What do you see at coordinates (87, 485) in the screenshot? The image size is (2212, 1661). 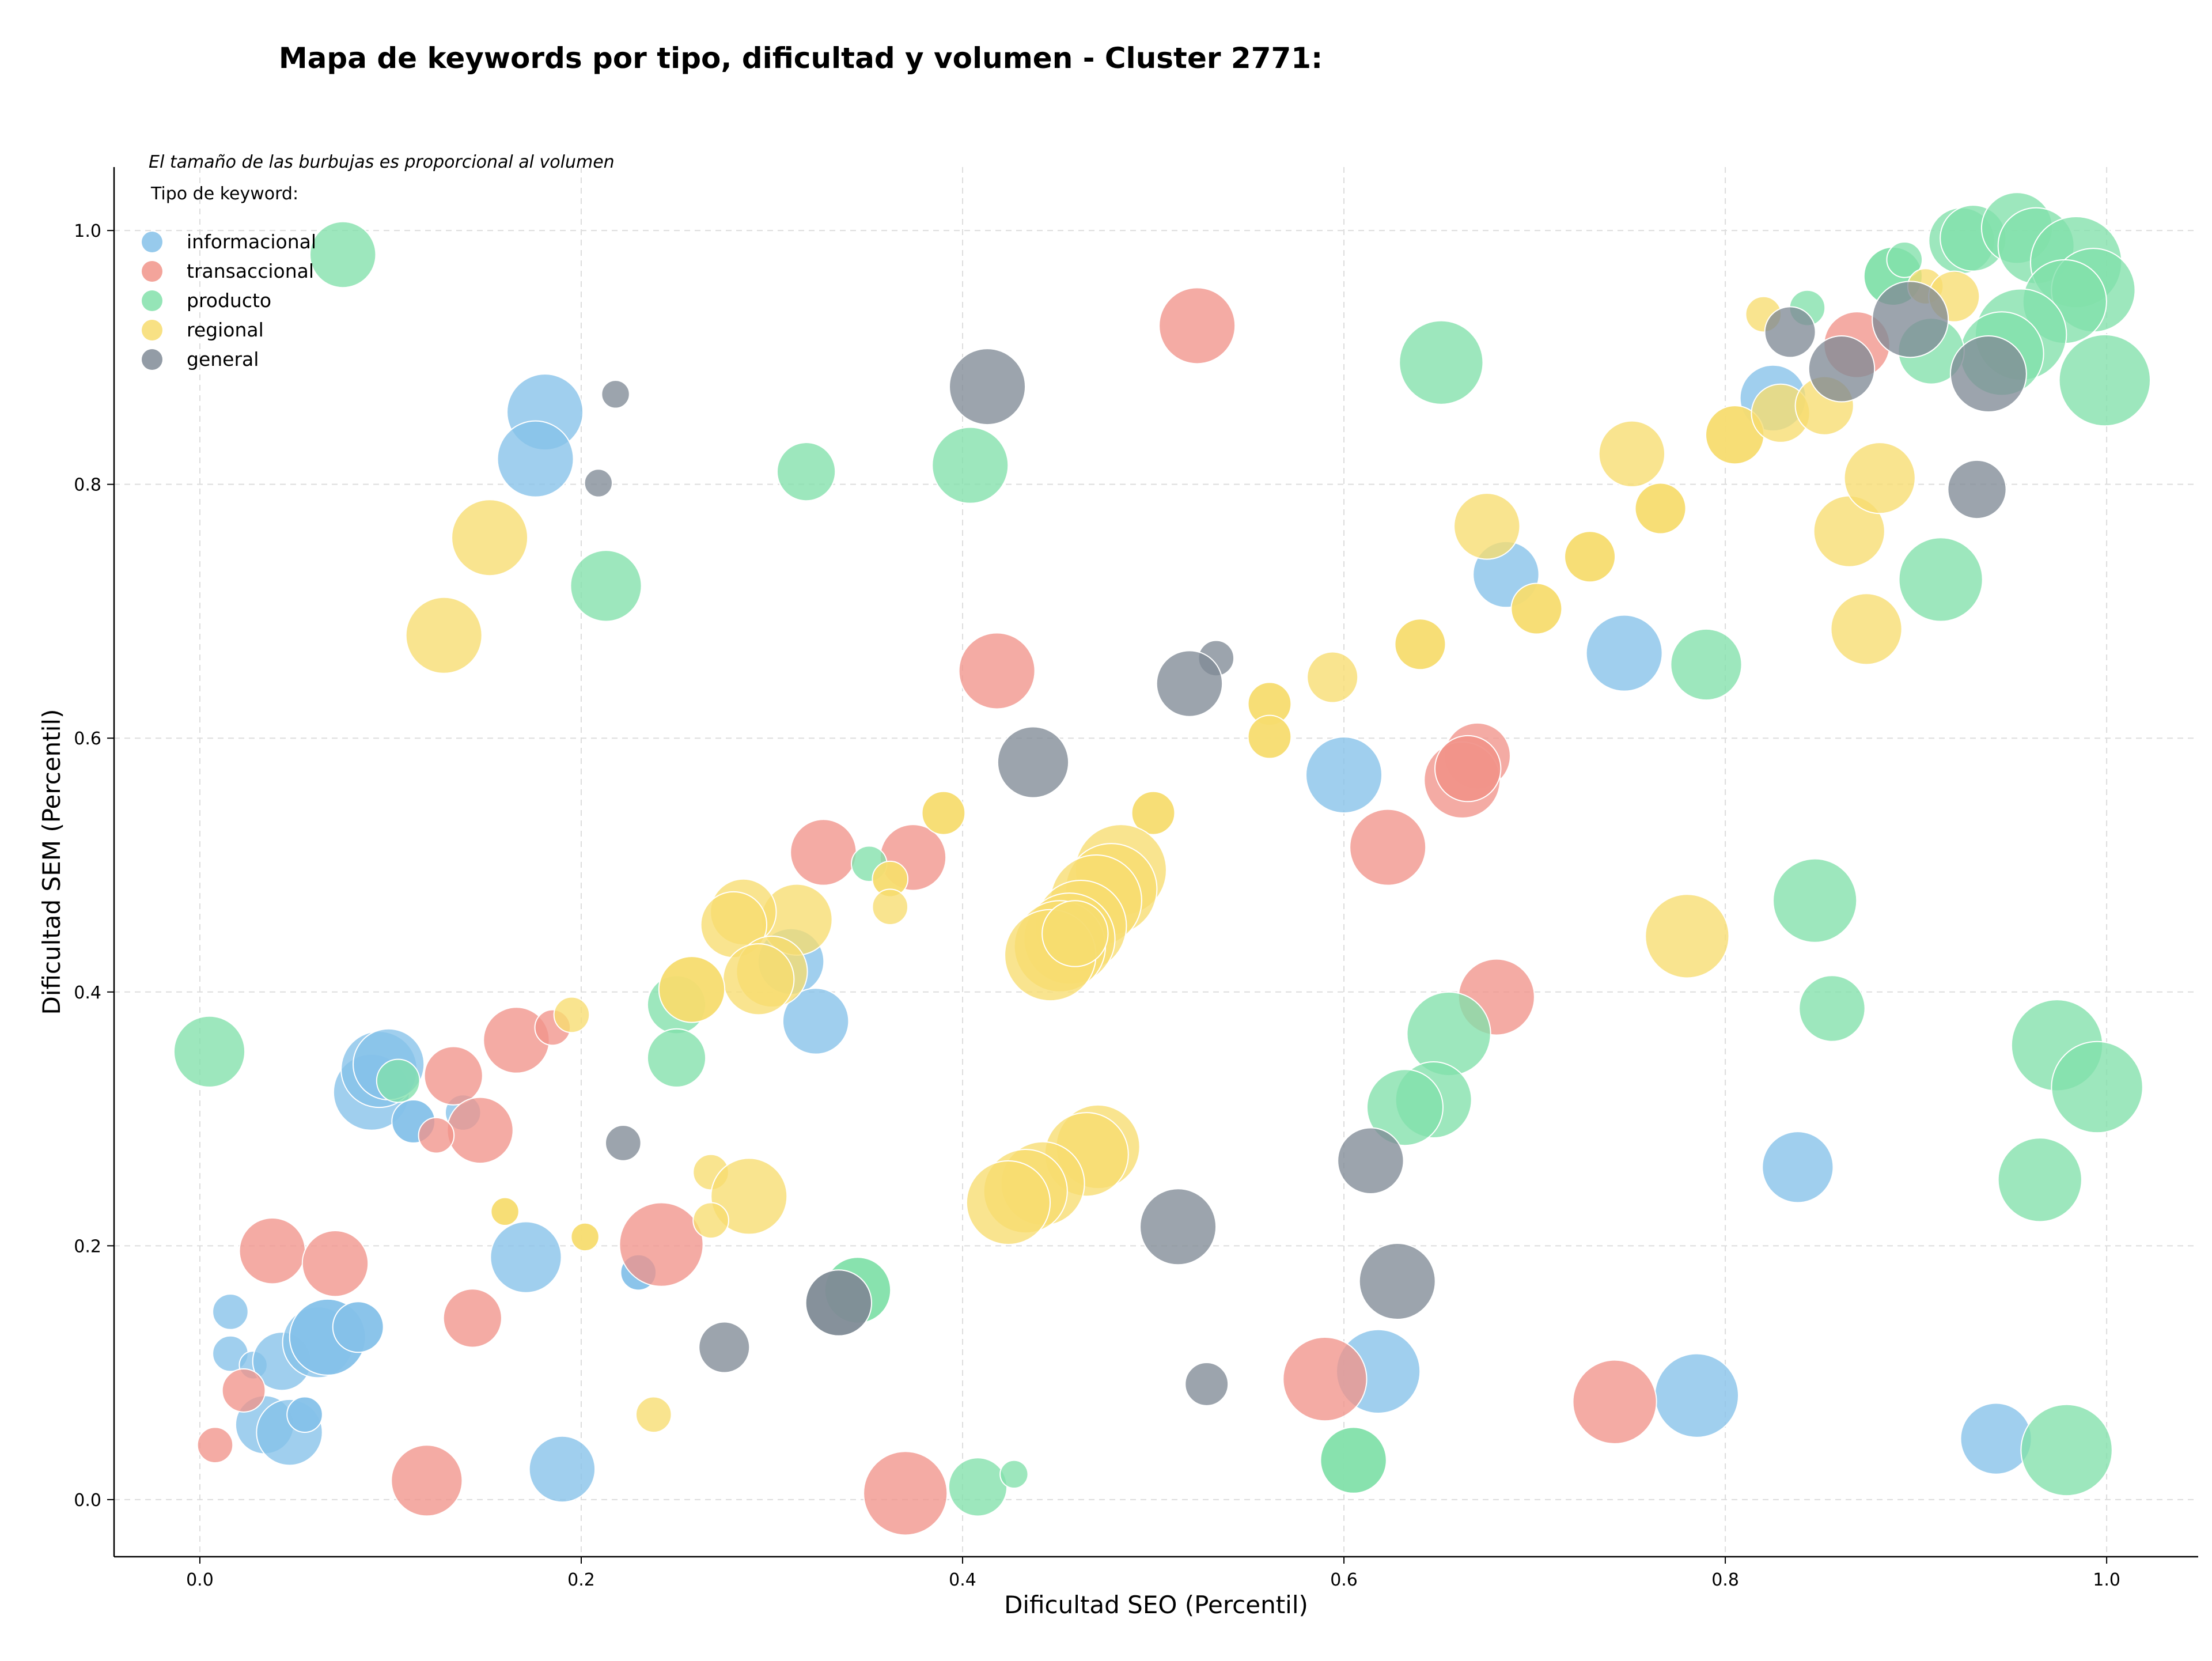 I see `y-tick-label: 0.8` at bounding box center [87, 485].